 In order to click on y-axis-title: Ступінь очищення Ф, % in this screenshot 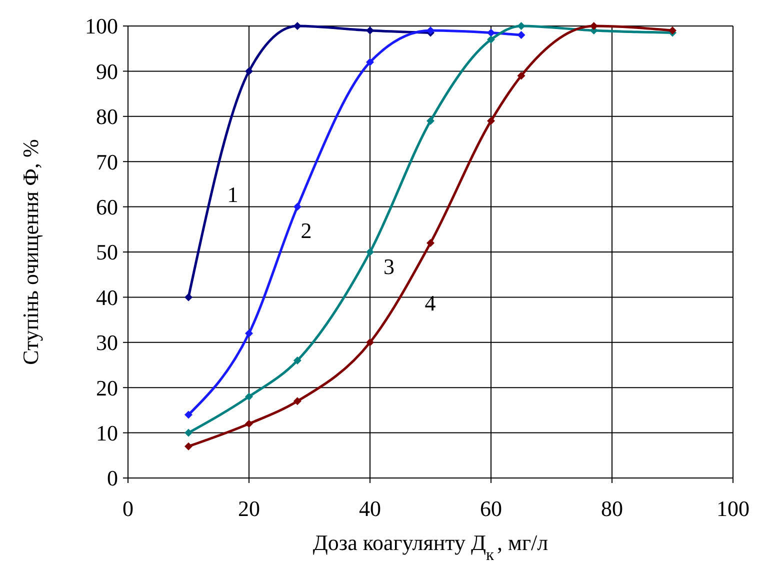, I will do `click(30, 252)`.